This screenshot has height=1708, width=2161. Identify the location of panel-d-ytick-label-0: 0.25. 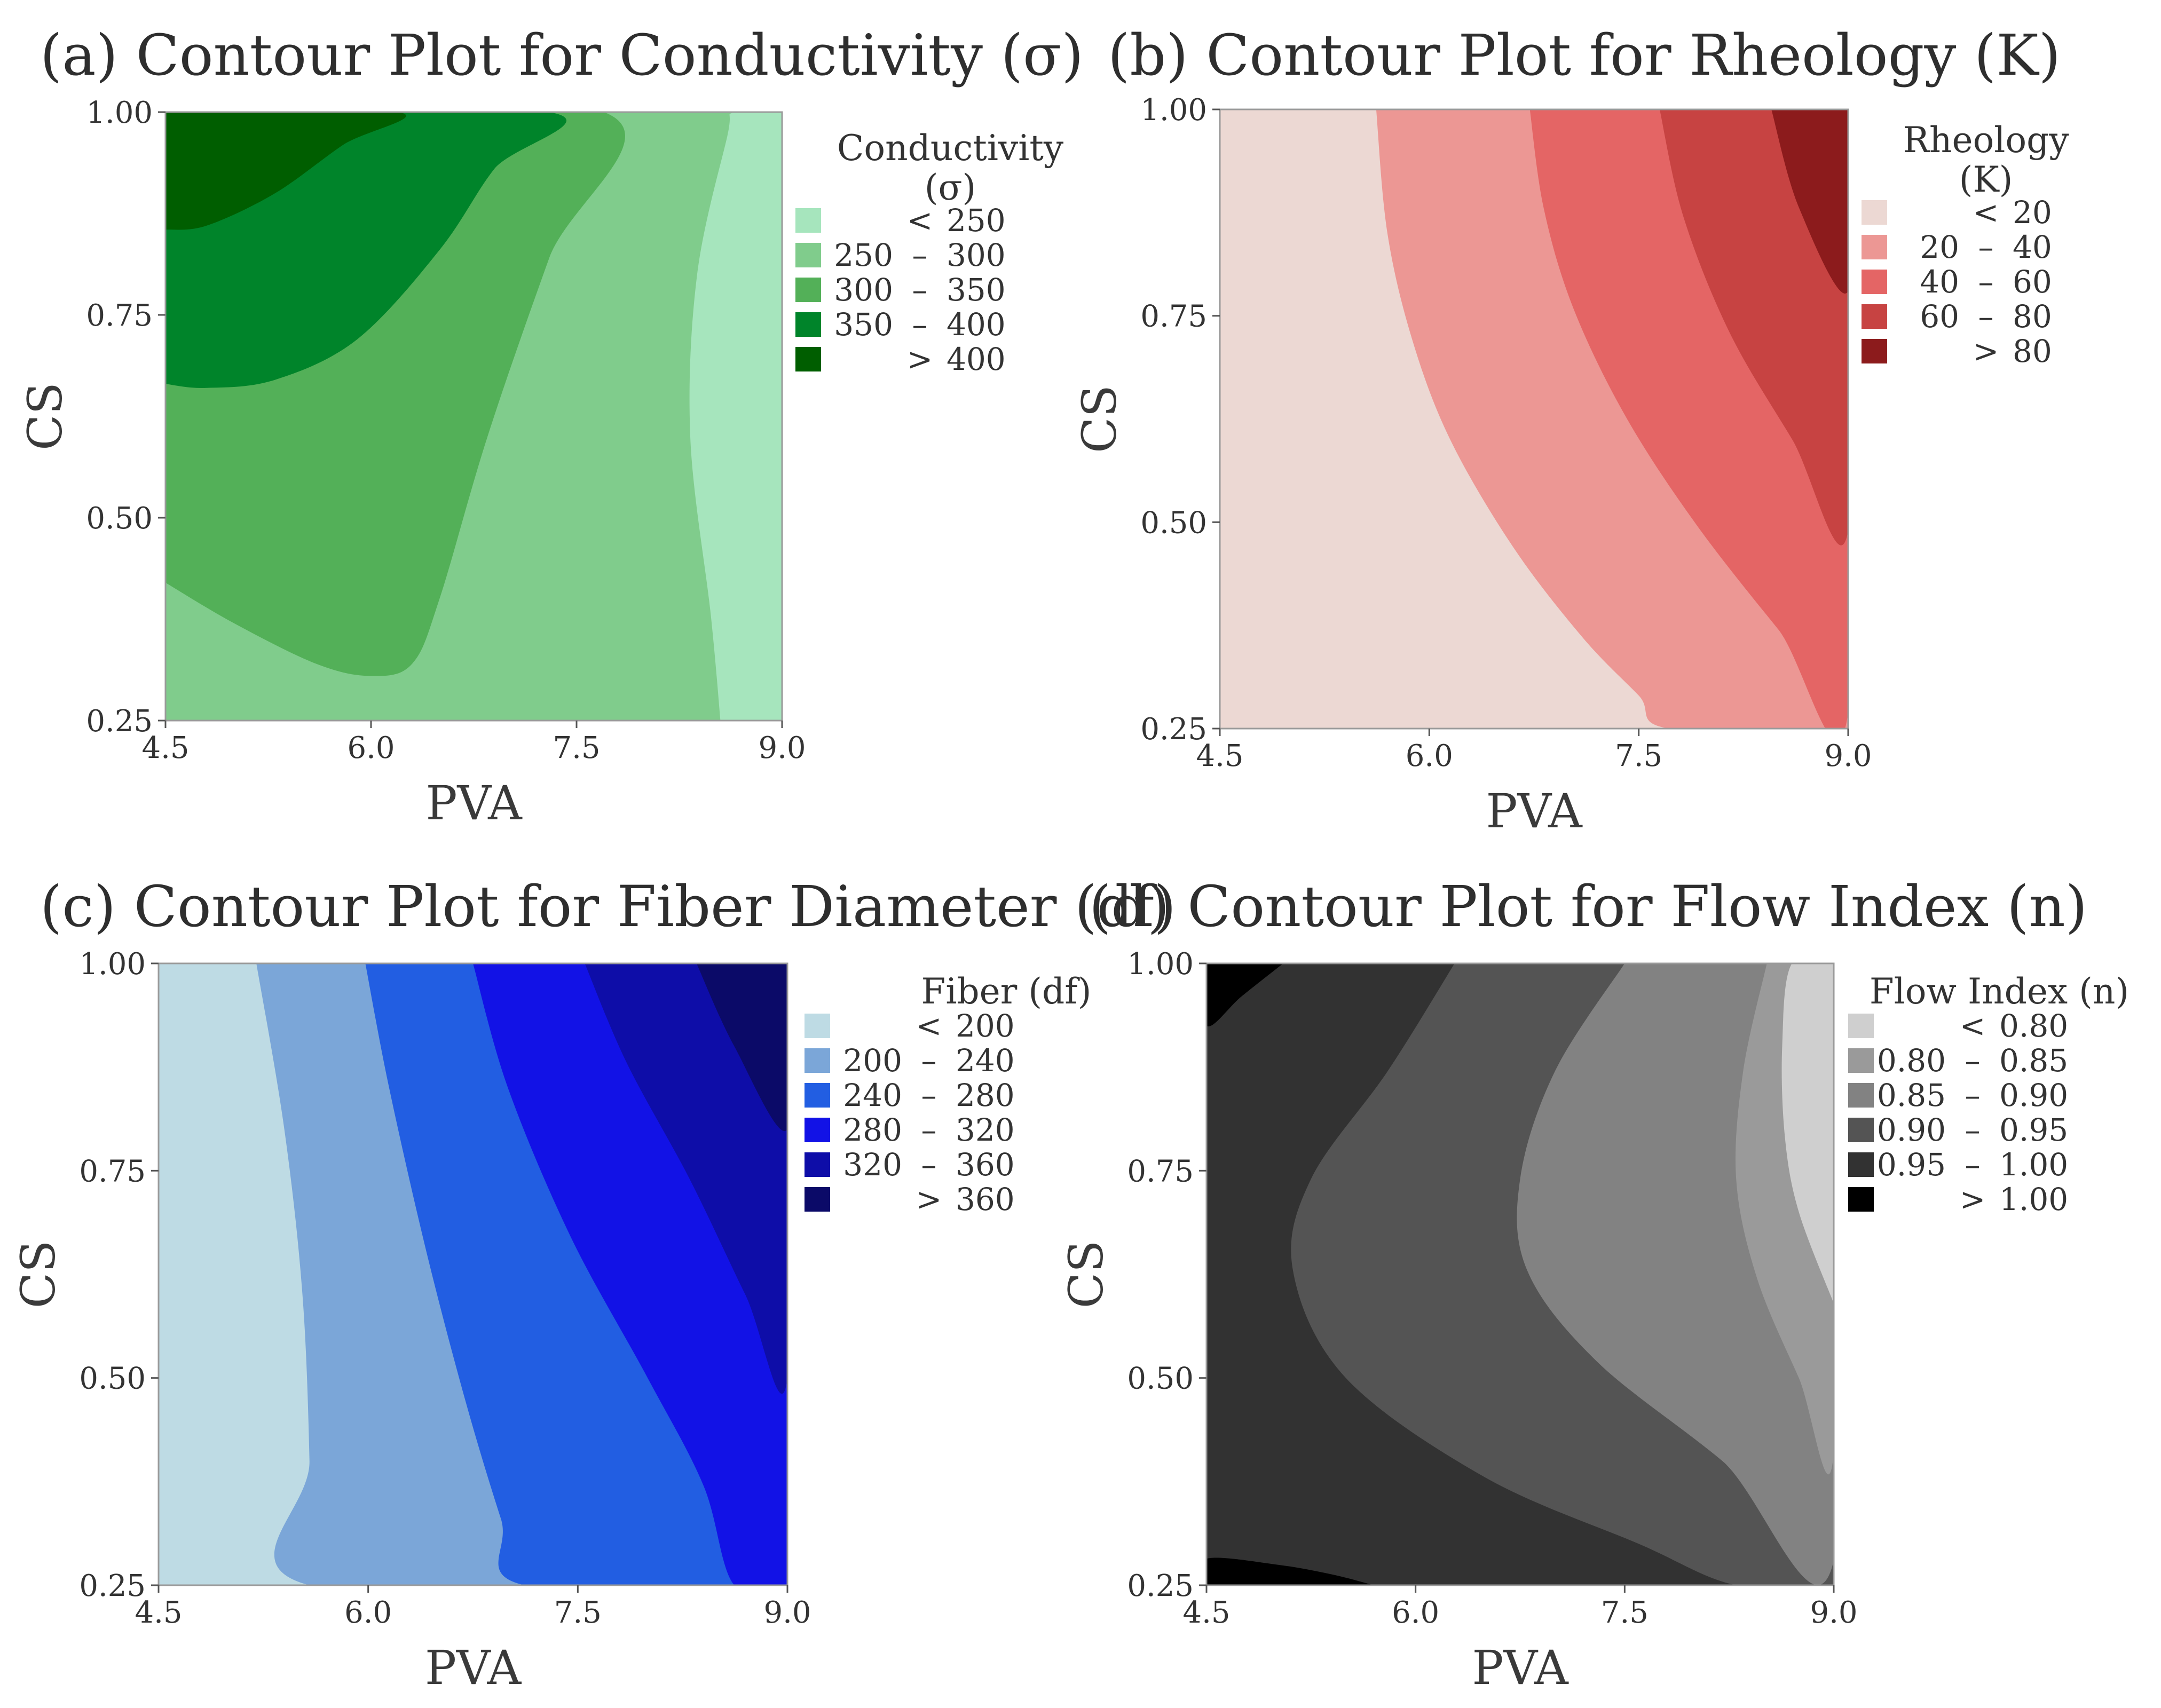
(1161, 1586).